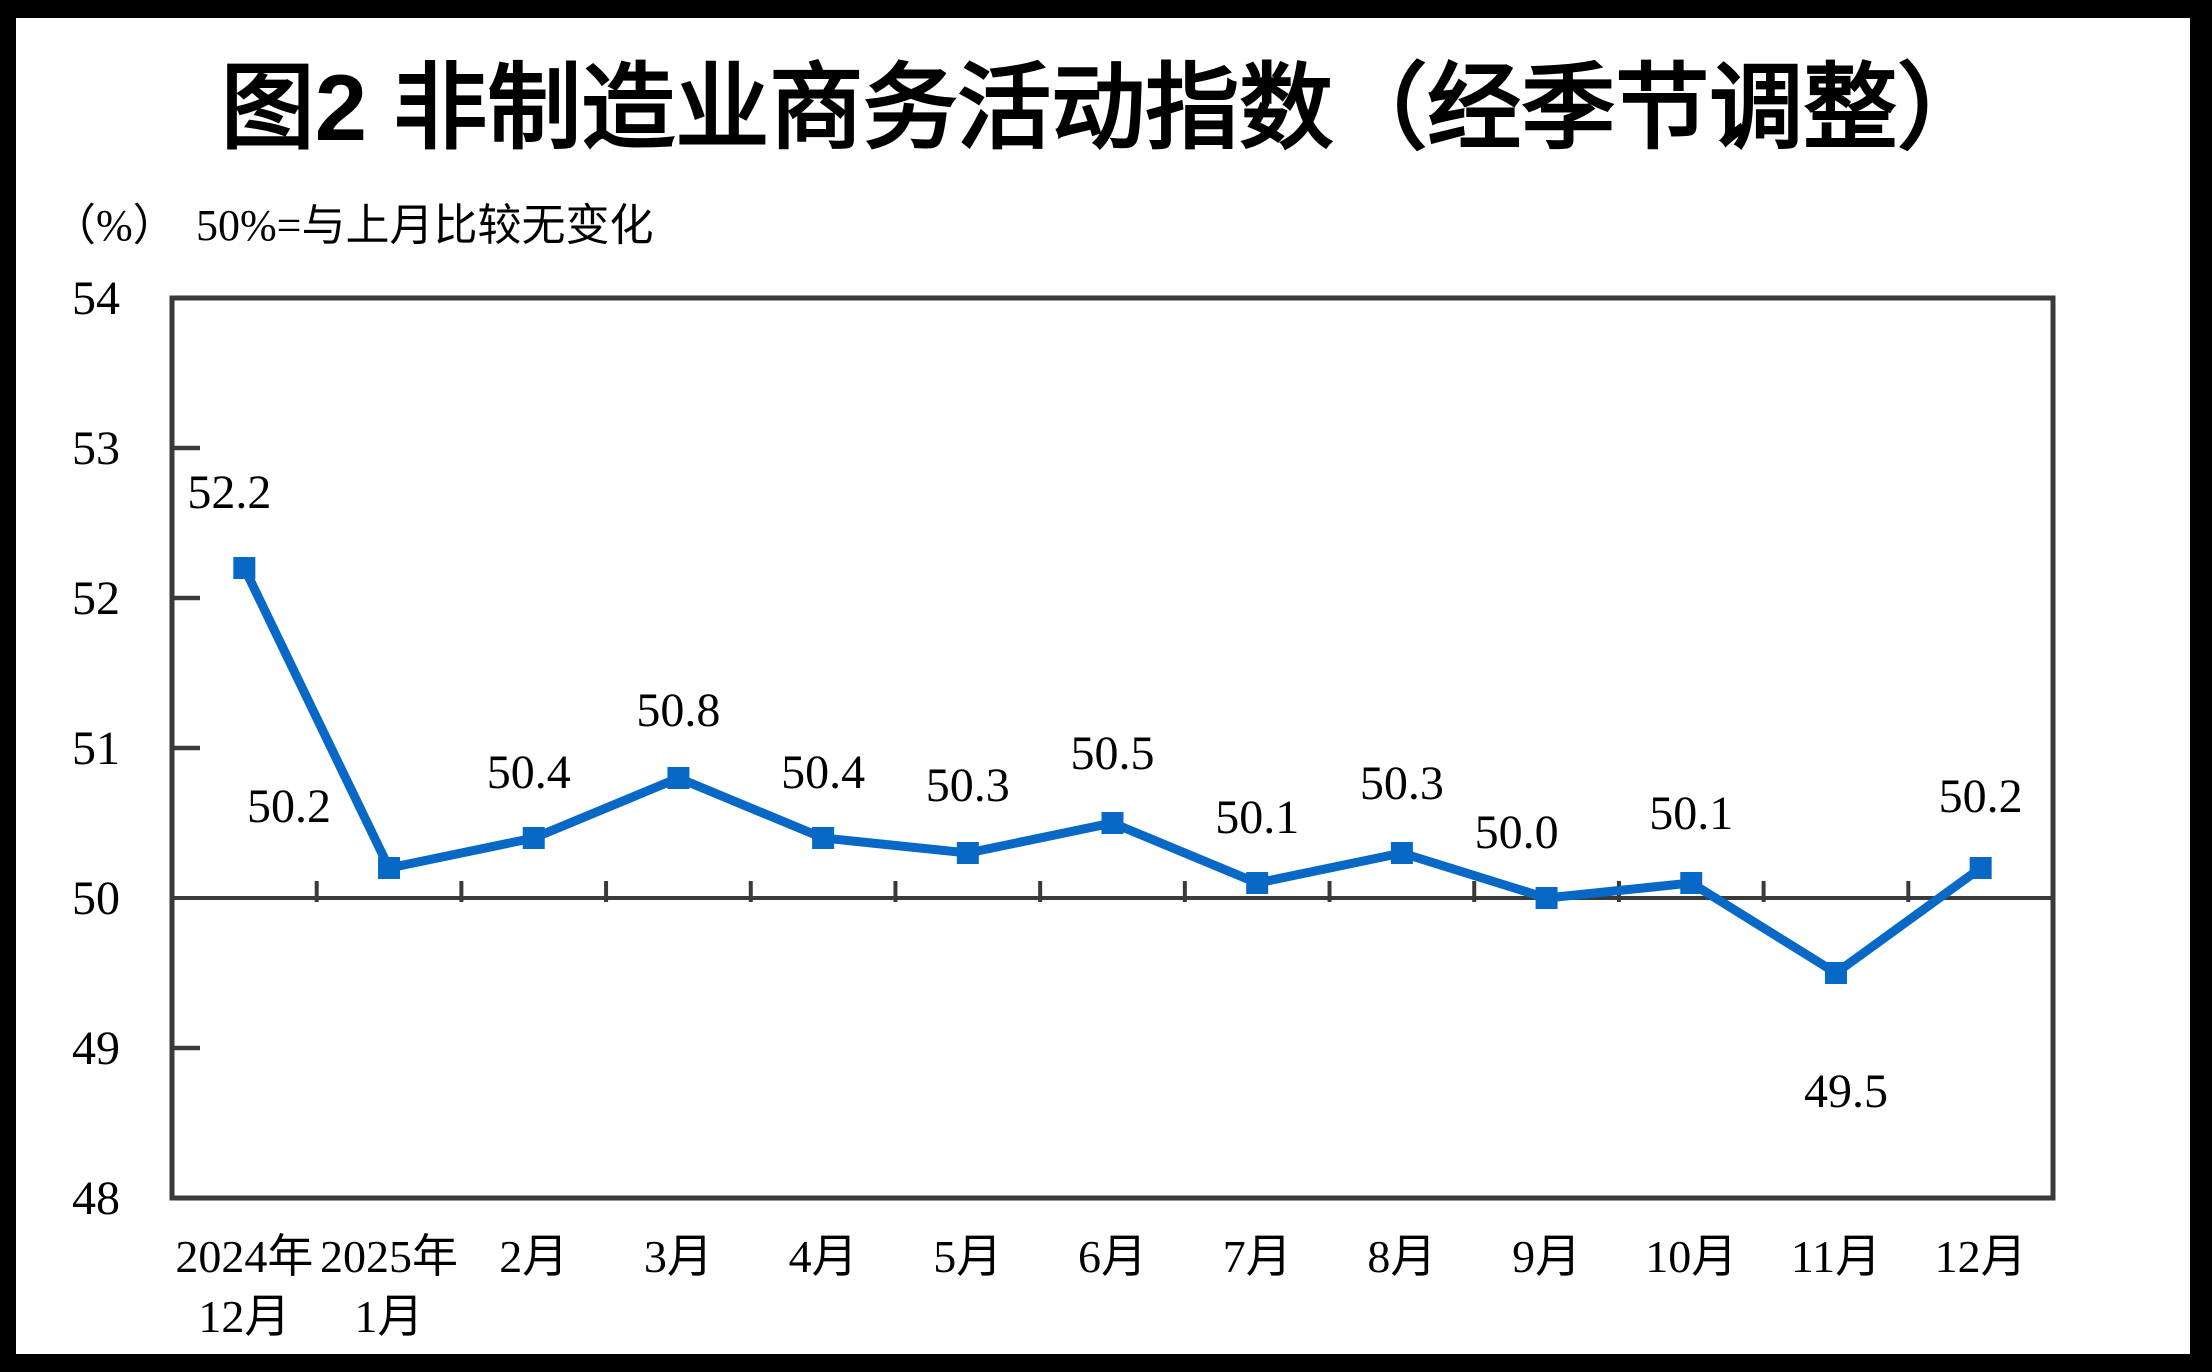  I want to click on y-axis-label-49: 49, so click(96, 1048).